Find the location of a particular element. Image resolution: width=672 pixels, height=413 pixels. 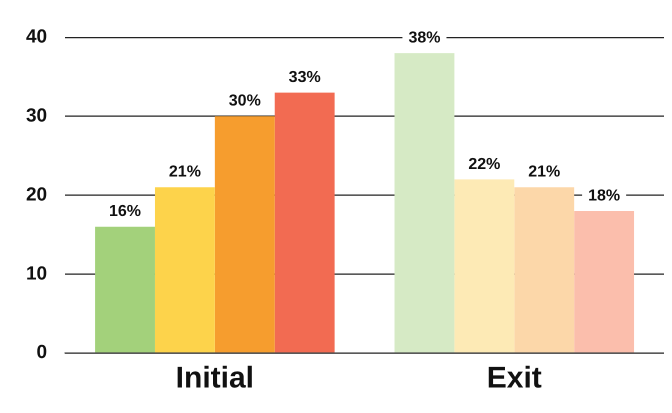

y-tick-label: 0 is located at coordinates (42, 353).